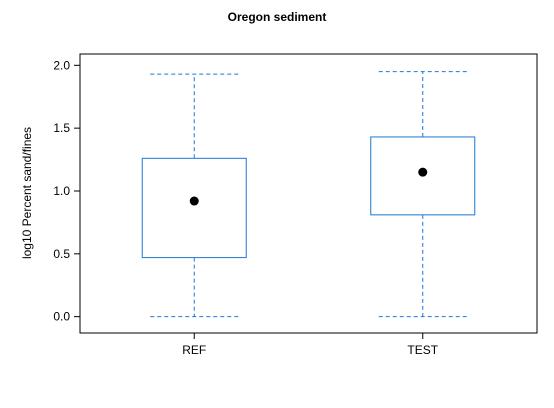 The height and width of the screenshot is (408, 554). What do you see at coordinates (61, 317) in the screenshot?
I see `y-tick-label: 0.0` at bounding box center [61, 317].